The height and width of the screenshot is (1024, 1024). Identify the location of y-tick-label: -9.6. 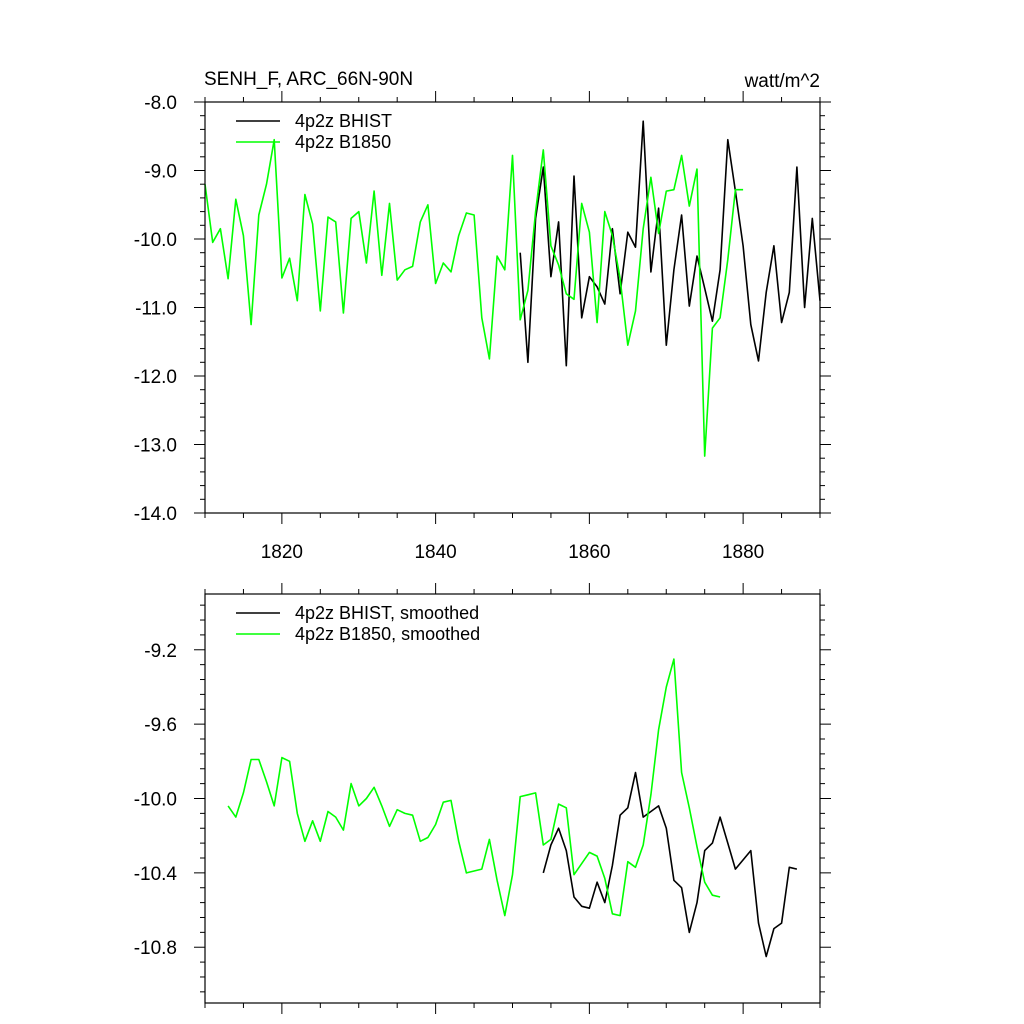
(160, 725).